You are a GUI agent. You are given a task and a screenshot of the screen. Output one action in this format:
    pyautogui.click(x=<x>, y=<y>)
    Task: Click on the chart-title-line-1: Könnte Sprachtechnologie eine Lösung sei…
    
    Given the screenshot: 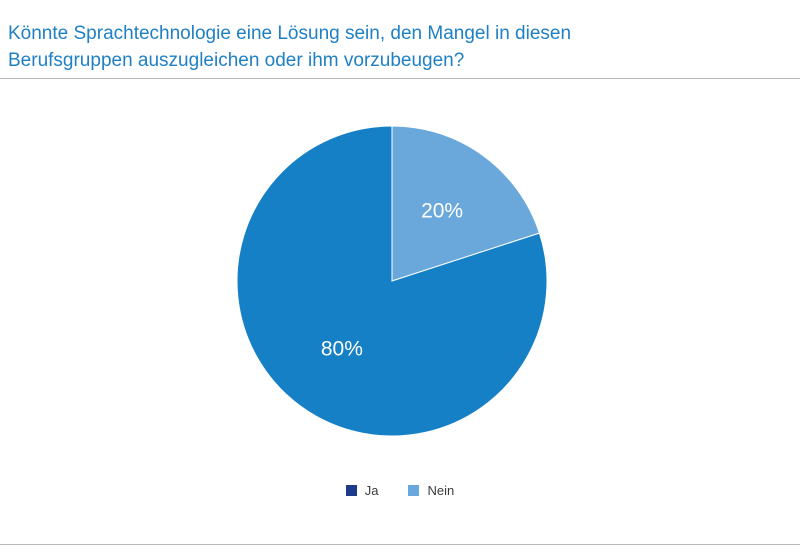 What is the action you would take?
    pyautogui.click(x=290, y=33)
    